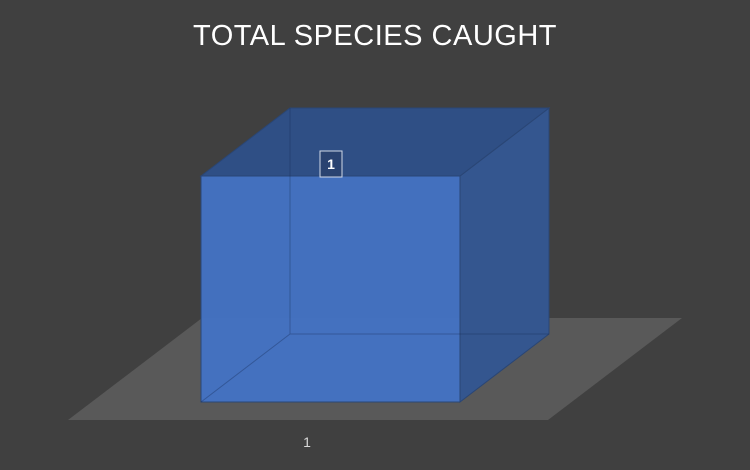  I want to click on data-label-box, so click(331, 164).